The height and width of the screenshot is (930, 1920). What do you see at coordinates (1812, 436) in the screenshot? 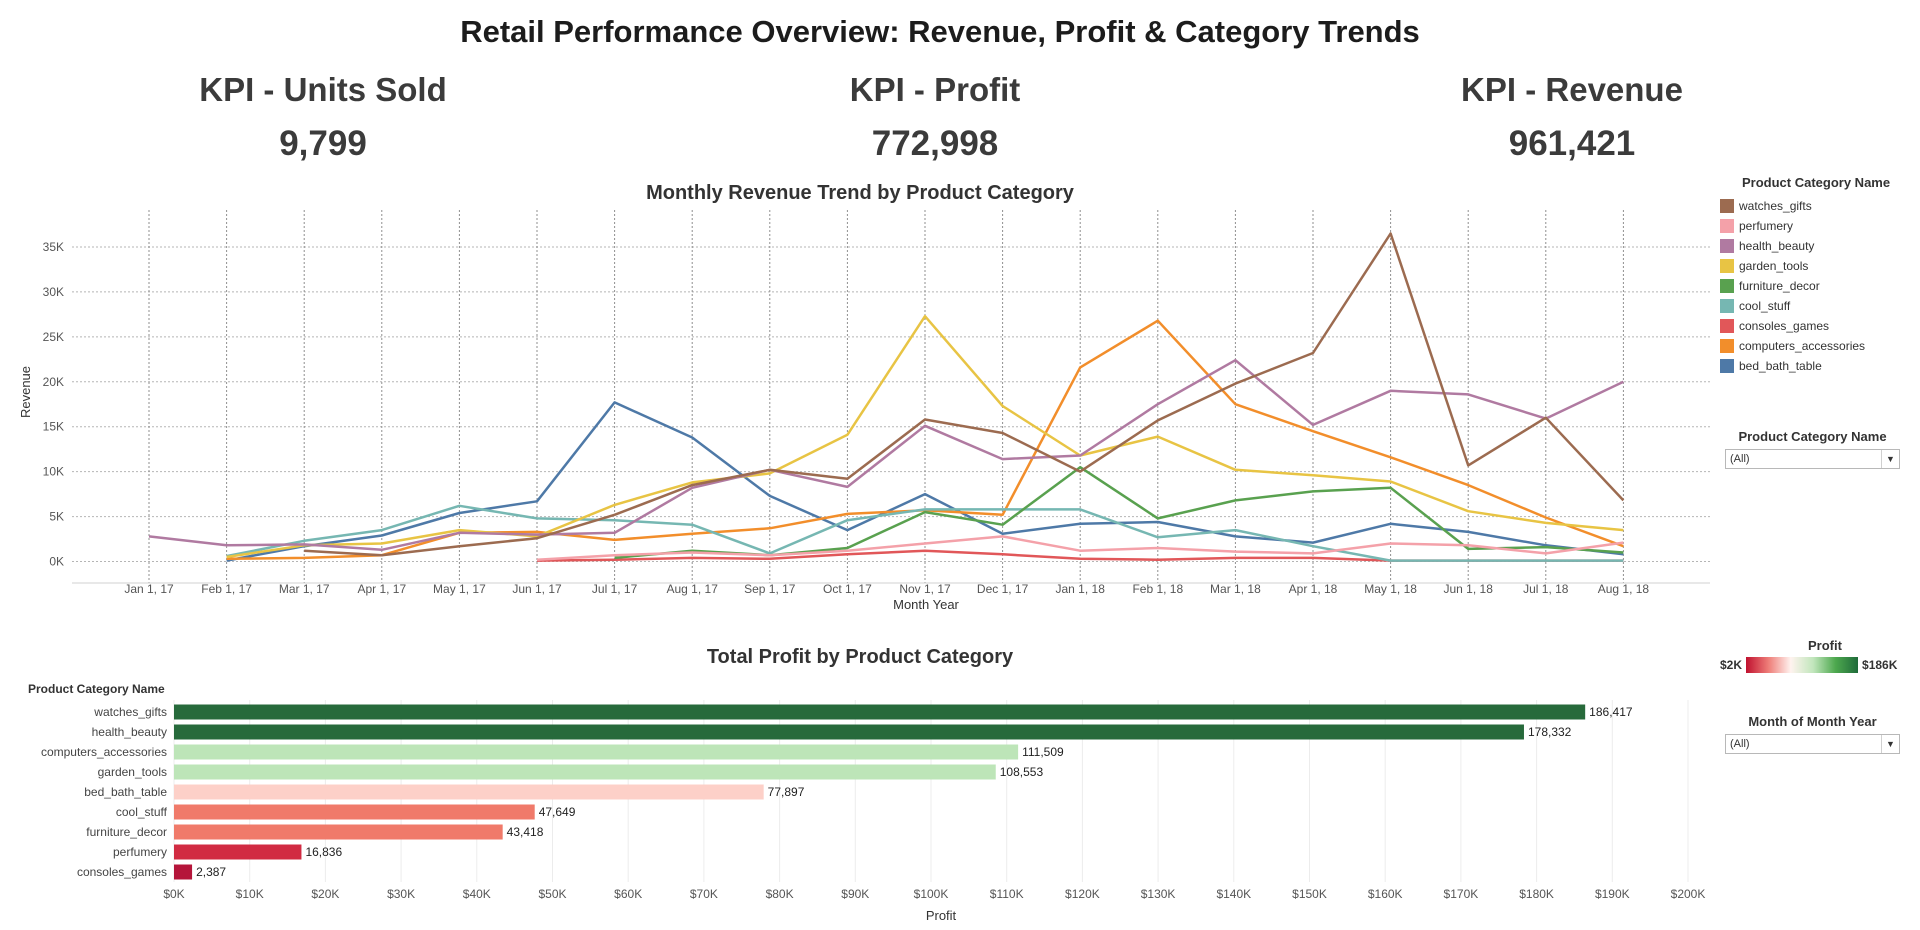
I see `category-filter-title: Product Category Name` at bounding box center [1812, 436].